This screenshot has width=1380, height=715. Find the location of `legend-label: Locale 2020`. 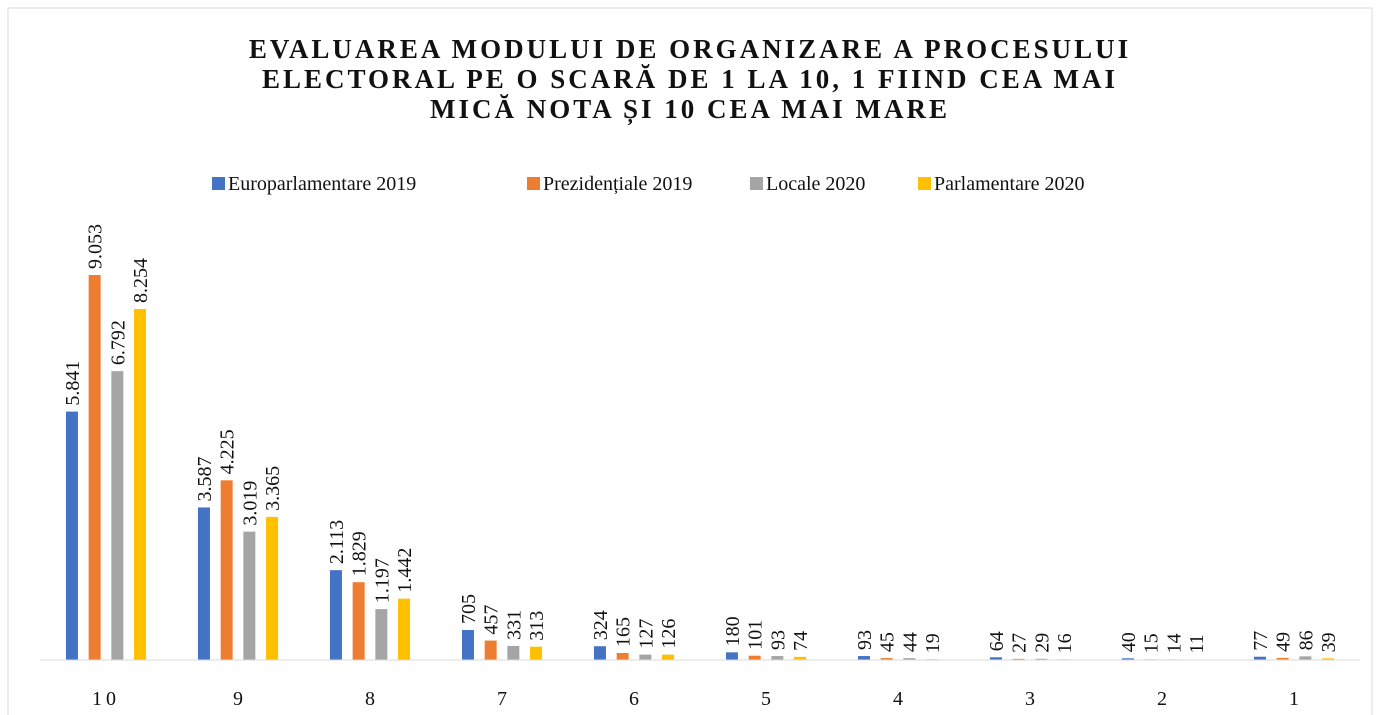

legend-label: Locale 2020 is located at coordinates (815, 184).